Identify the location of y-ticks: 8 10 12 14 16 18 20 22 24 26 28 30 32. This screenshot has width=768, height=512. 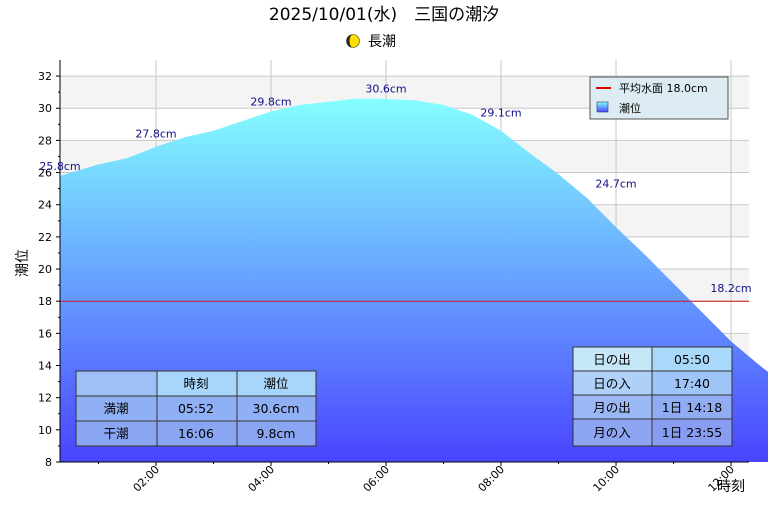
(49, 269).